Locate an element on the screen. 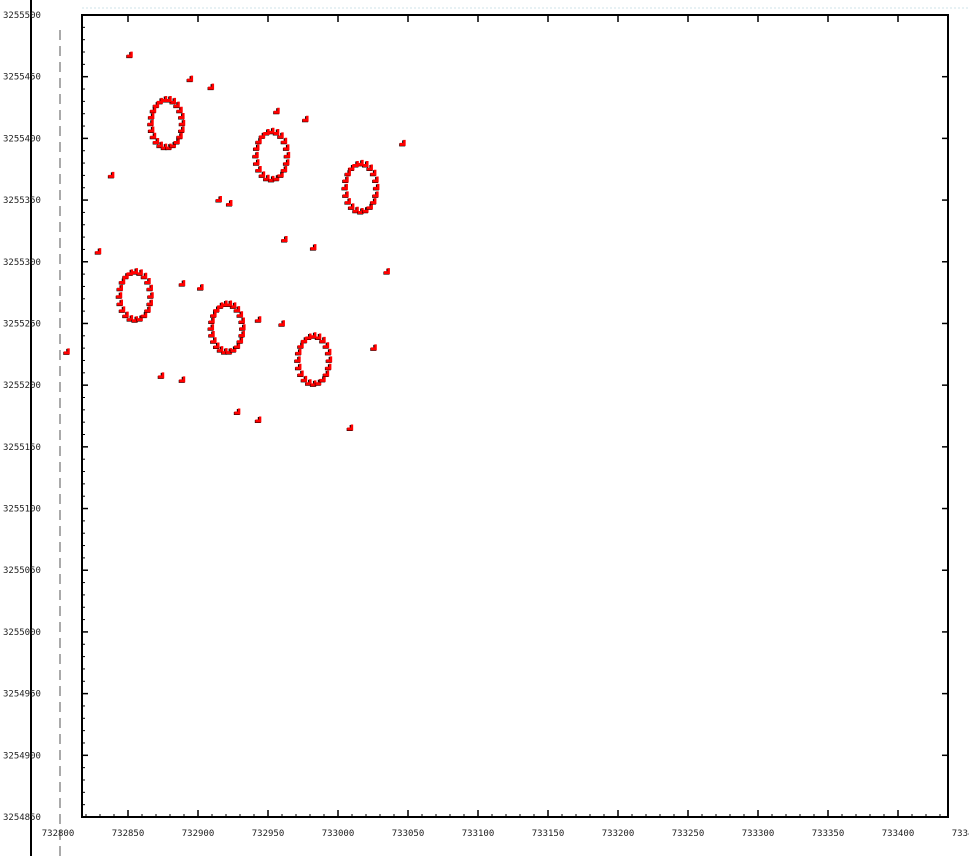  y-tick-label: 3255100 is located at coordinates (22, 510).